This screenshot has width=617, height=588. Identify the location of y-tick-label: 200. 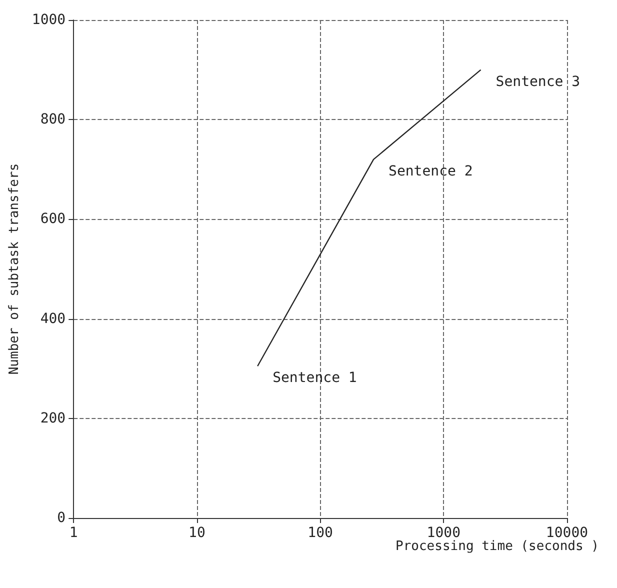
(53, 418).